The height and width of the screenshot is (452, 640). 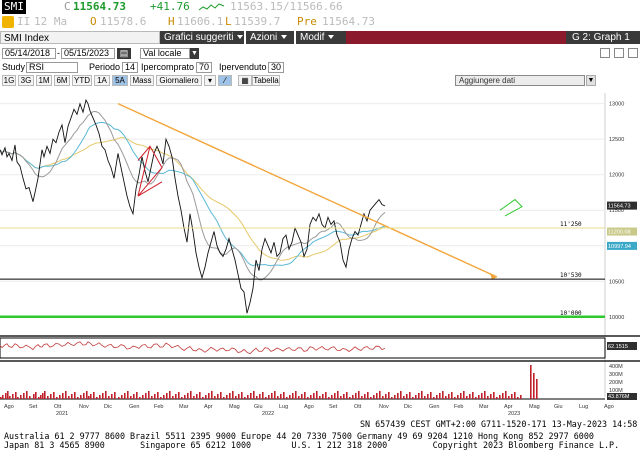 I want to click on close-icon, so click(x=633, y=53).